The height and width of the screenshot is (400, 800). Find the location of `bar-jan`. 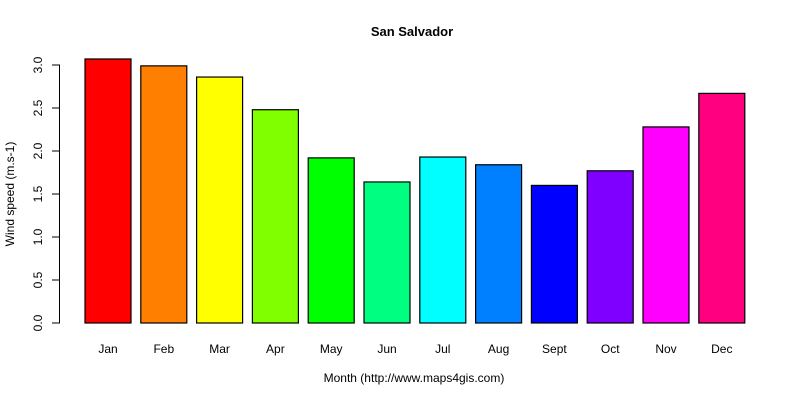

bar-jan is located at coordinates (108, 191).